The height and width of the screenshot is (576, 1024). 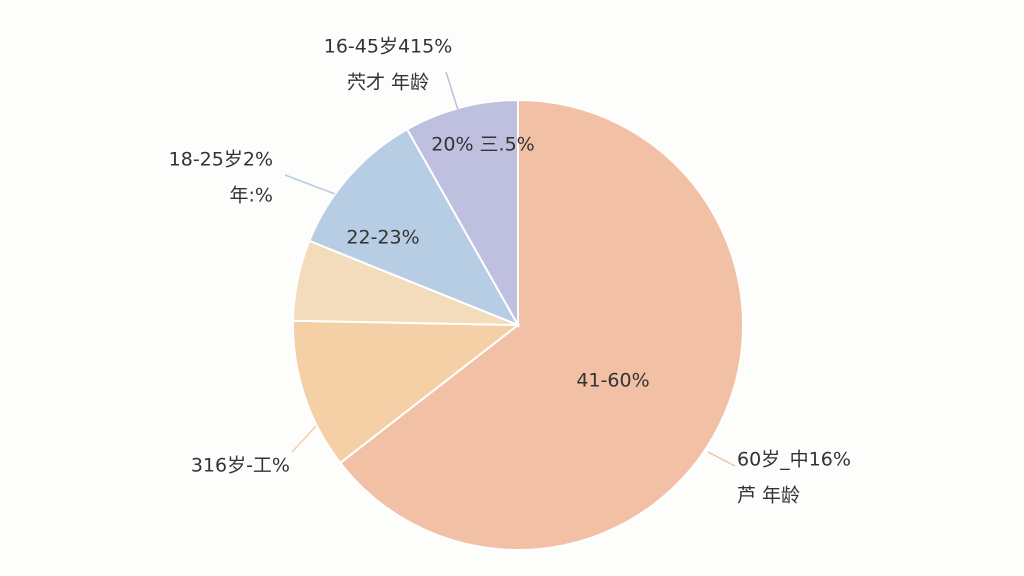 I want to click on callout-label: 18-25岁2%, so click(x=221, y=160).